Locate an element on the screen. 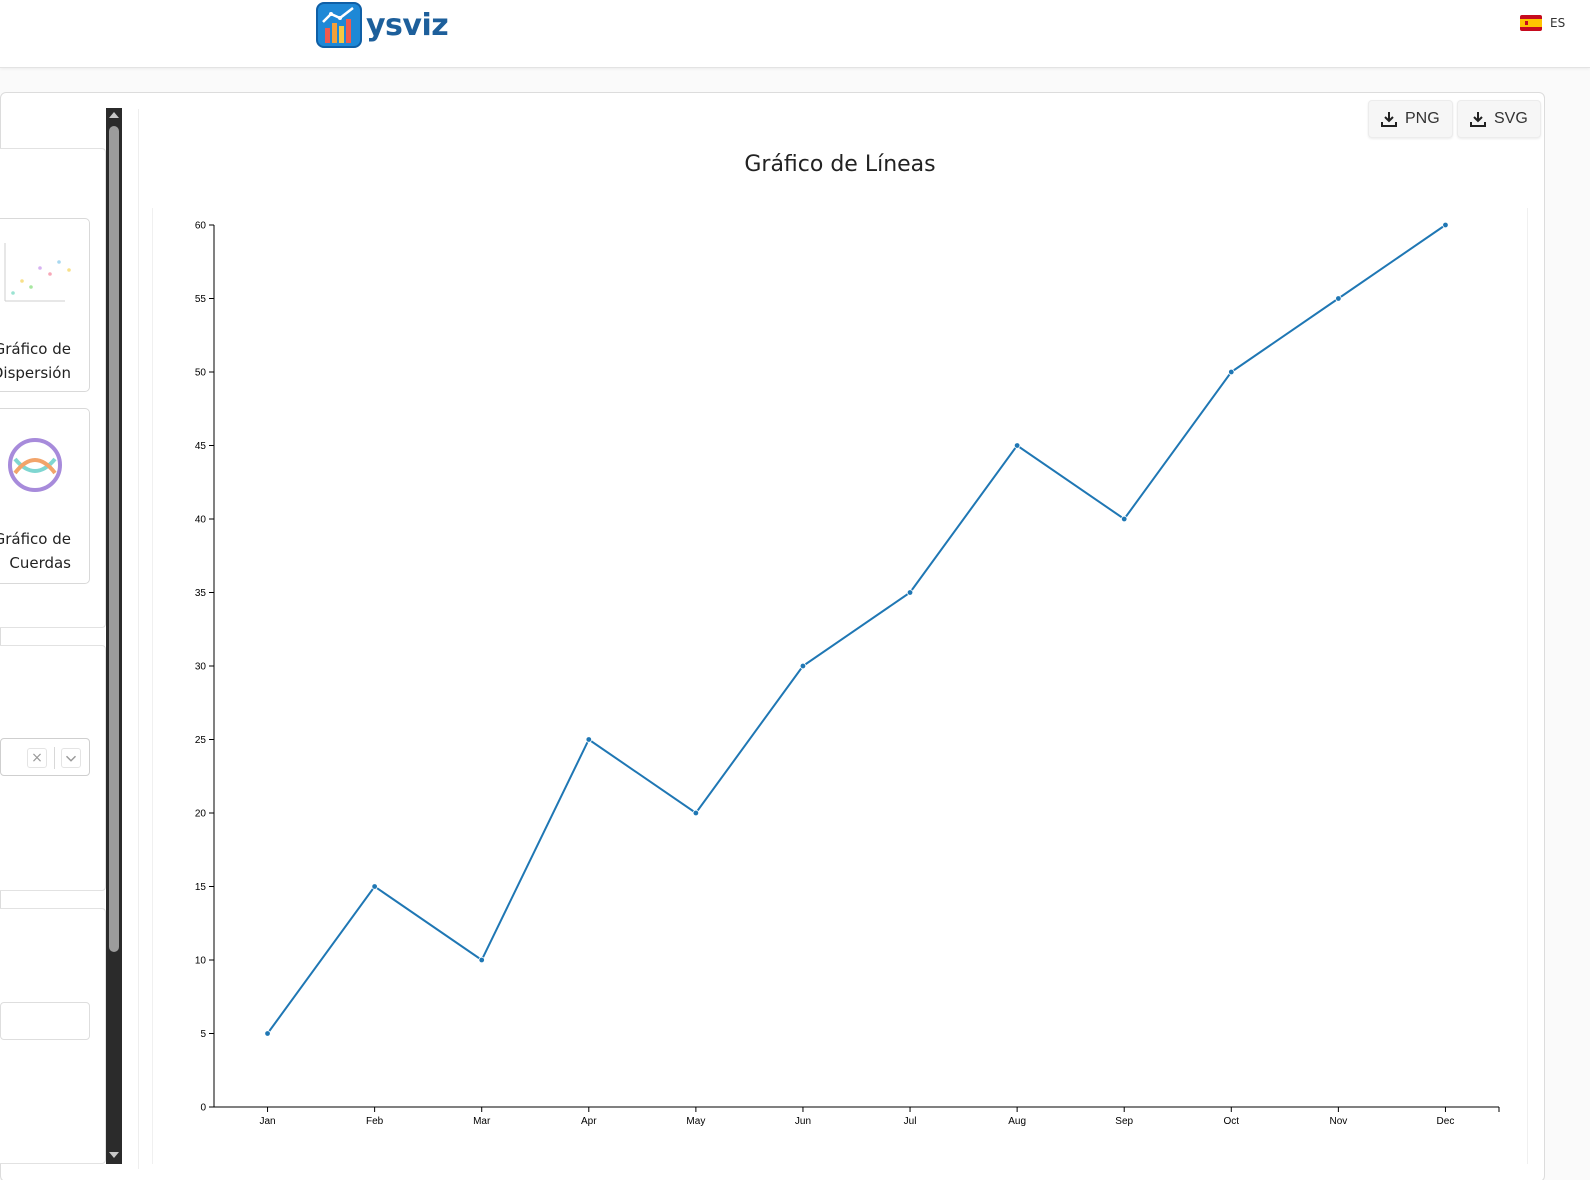  select-divider is located at coordinates (54, 758).